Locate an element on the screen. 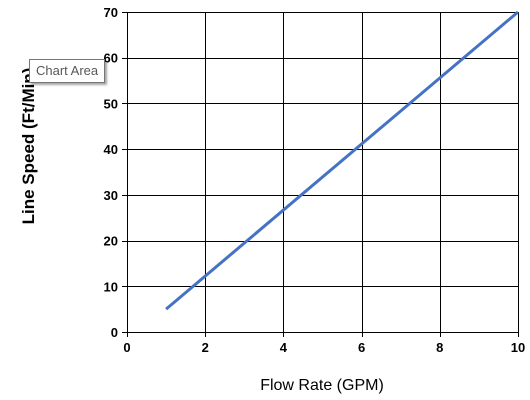 The image size is (530, 400). y-axis-title: Line Speed (Ft/Min) is located at coordinates (28, 146).